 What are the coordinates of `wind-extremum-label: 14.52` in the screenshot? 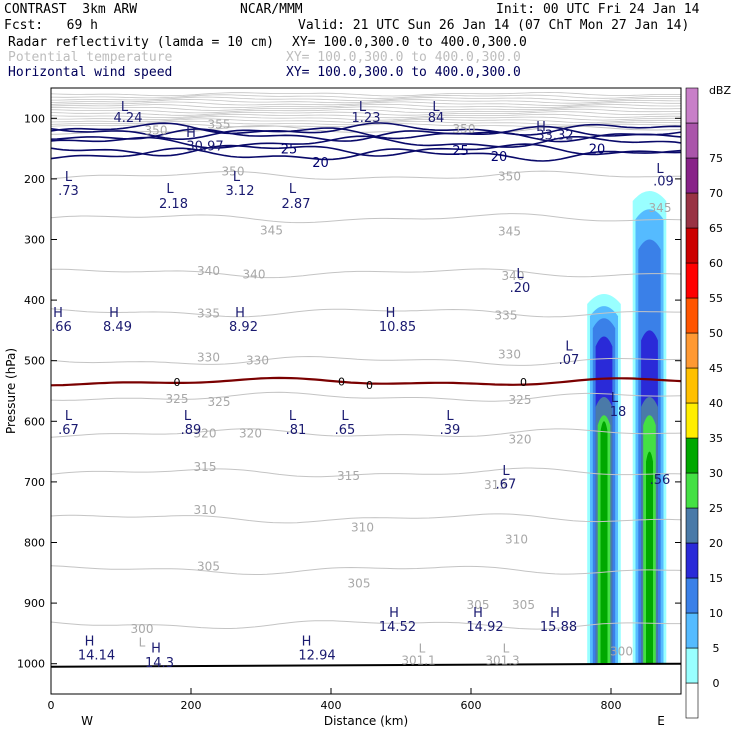 It's located at (397, 627).